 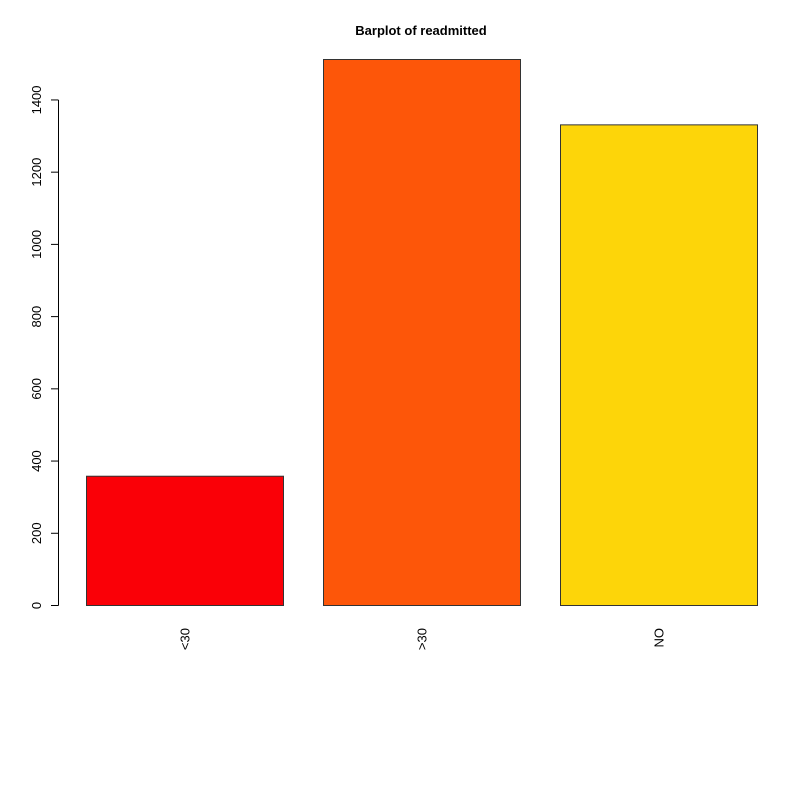 What do you see at coordinates (185, 639) in the screenshot?
I see `x-tick-label-0: <30` at bounding box center [185, 639].